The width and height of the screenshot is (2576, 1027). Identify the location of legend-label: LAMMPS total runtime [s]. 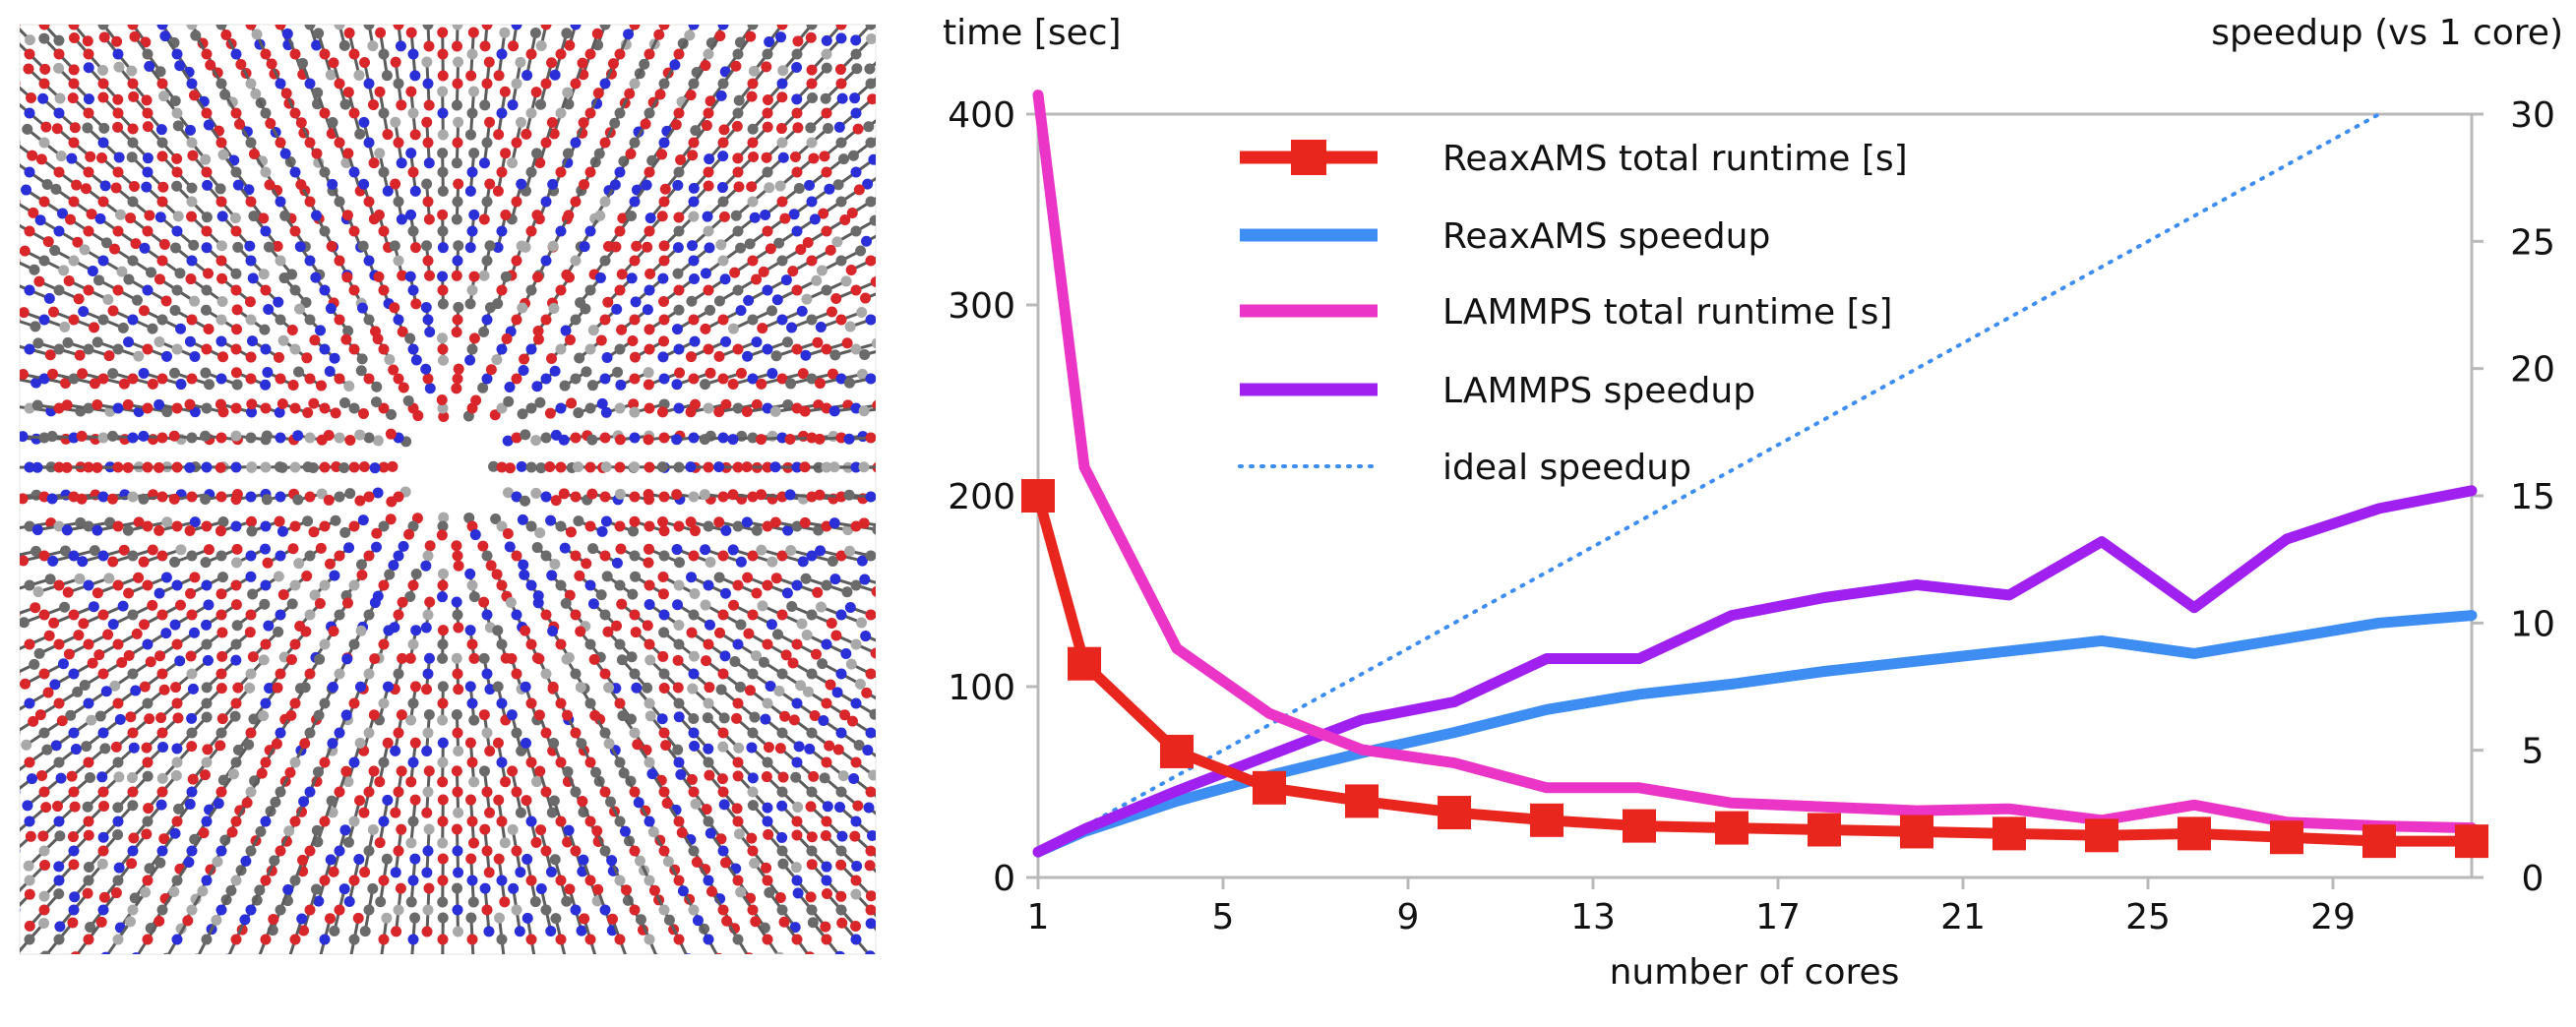
(1667, 312).